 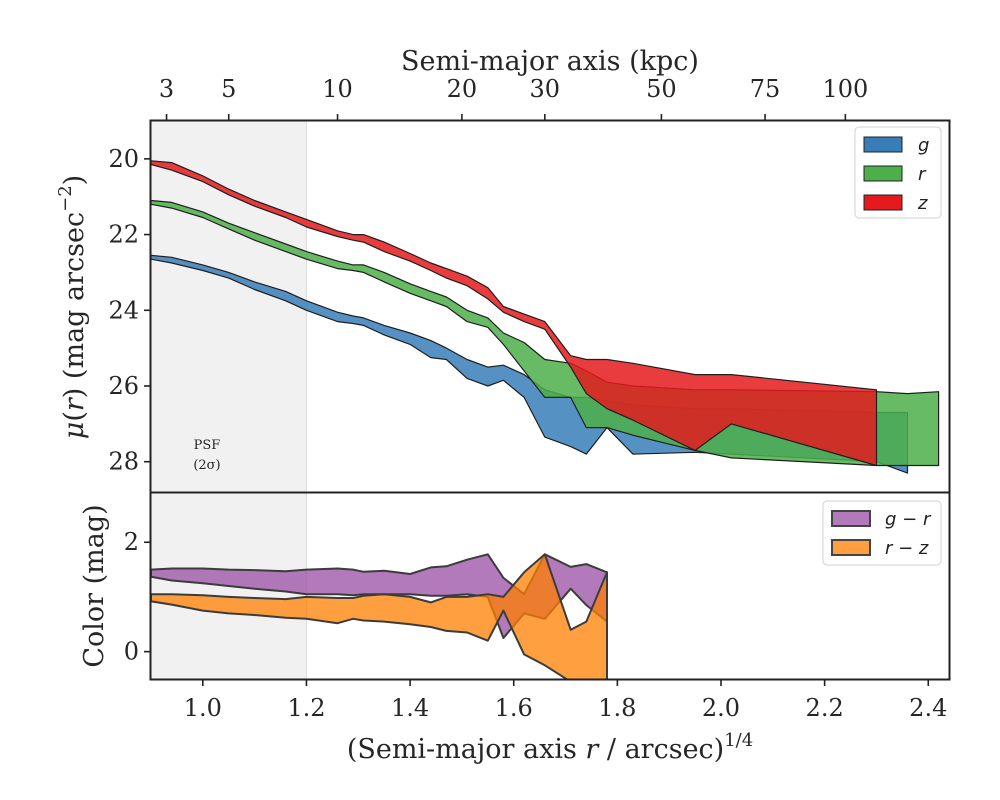 What do you see at coordinates (131, 542) in the screenshot?
I see `color-y-tick-label: 2` at bounding box center [131, 542].